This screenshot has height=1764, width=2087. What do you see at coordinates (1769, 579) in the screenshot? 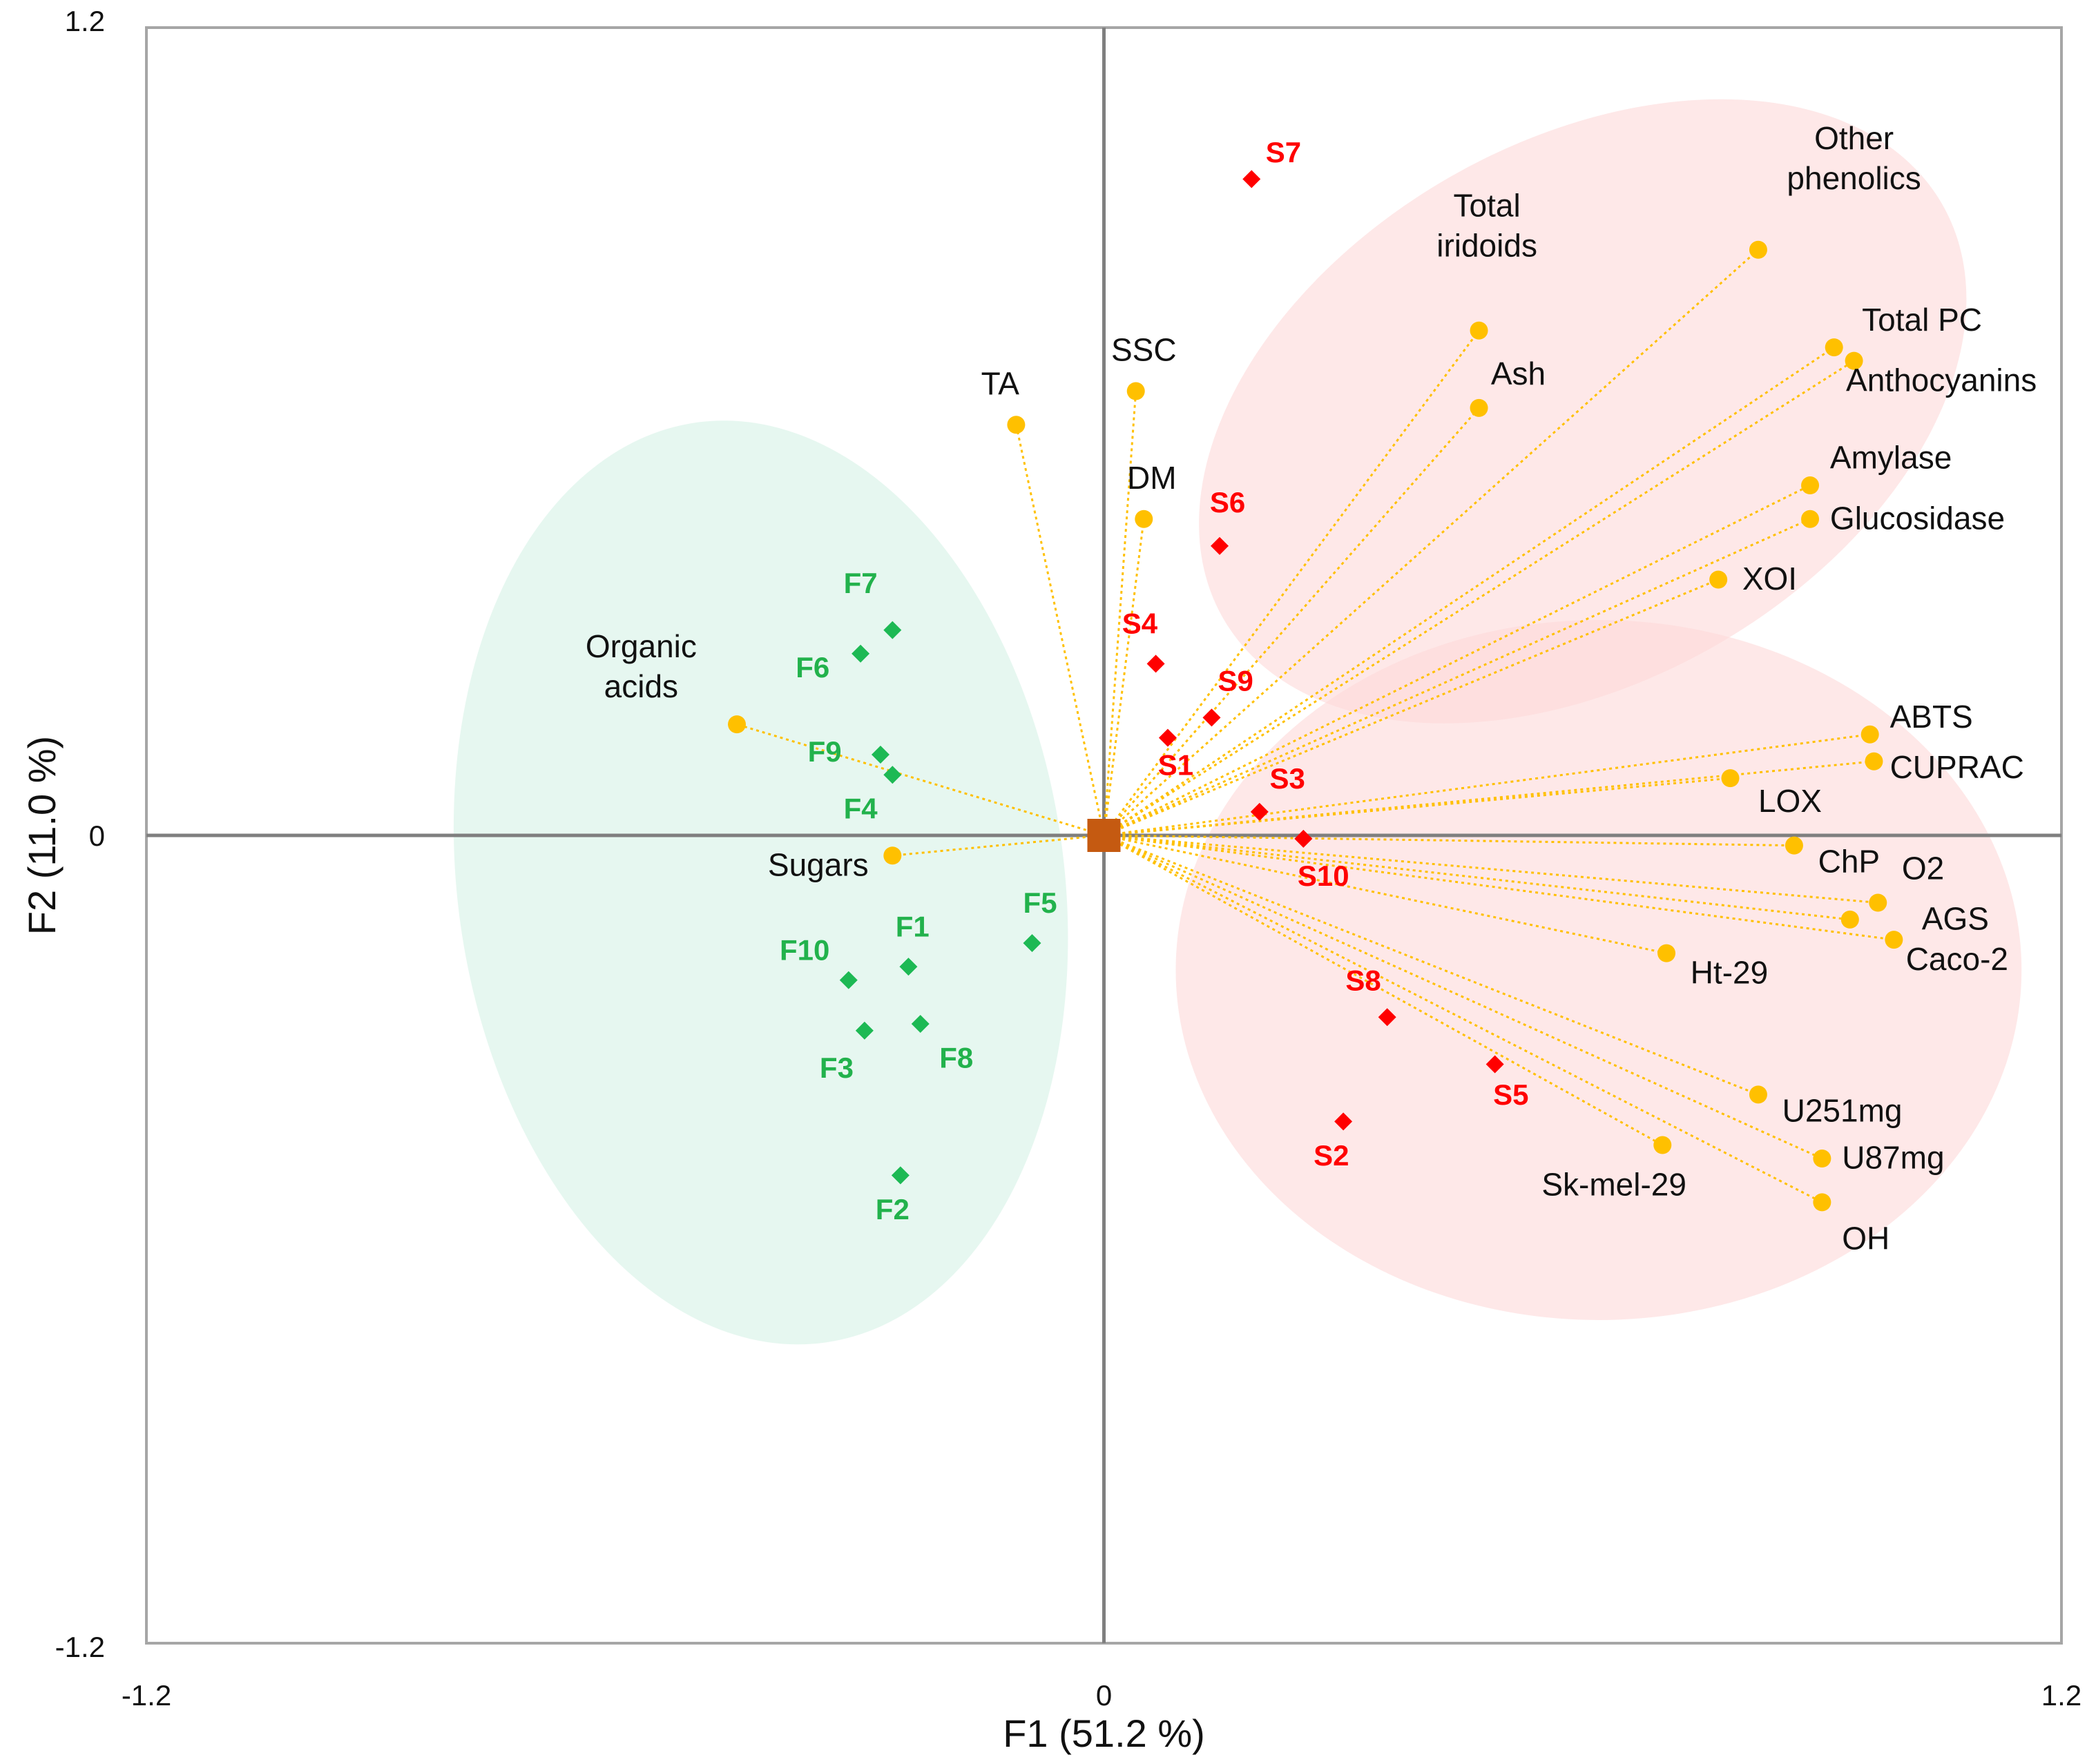
I see `variable-label: XOI` at bounding box center [1769, 579].